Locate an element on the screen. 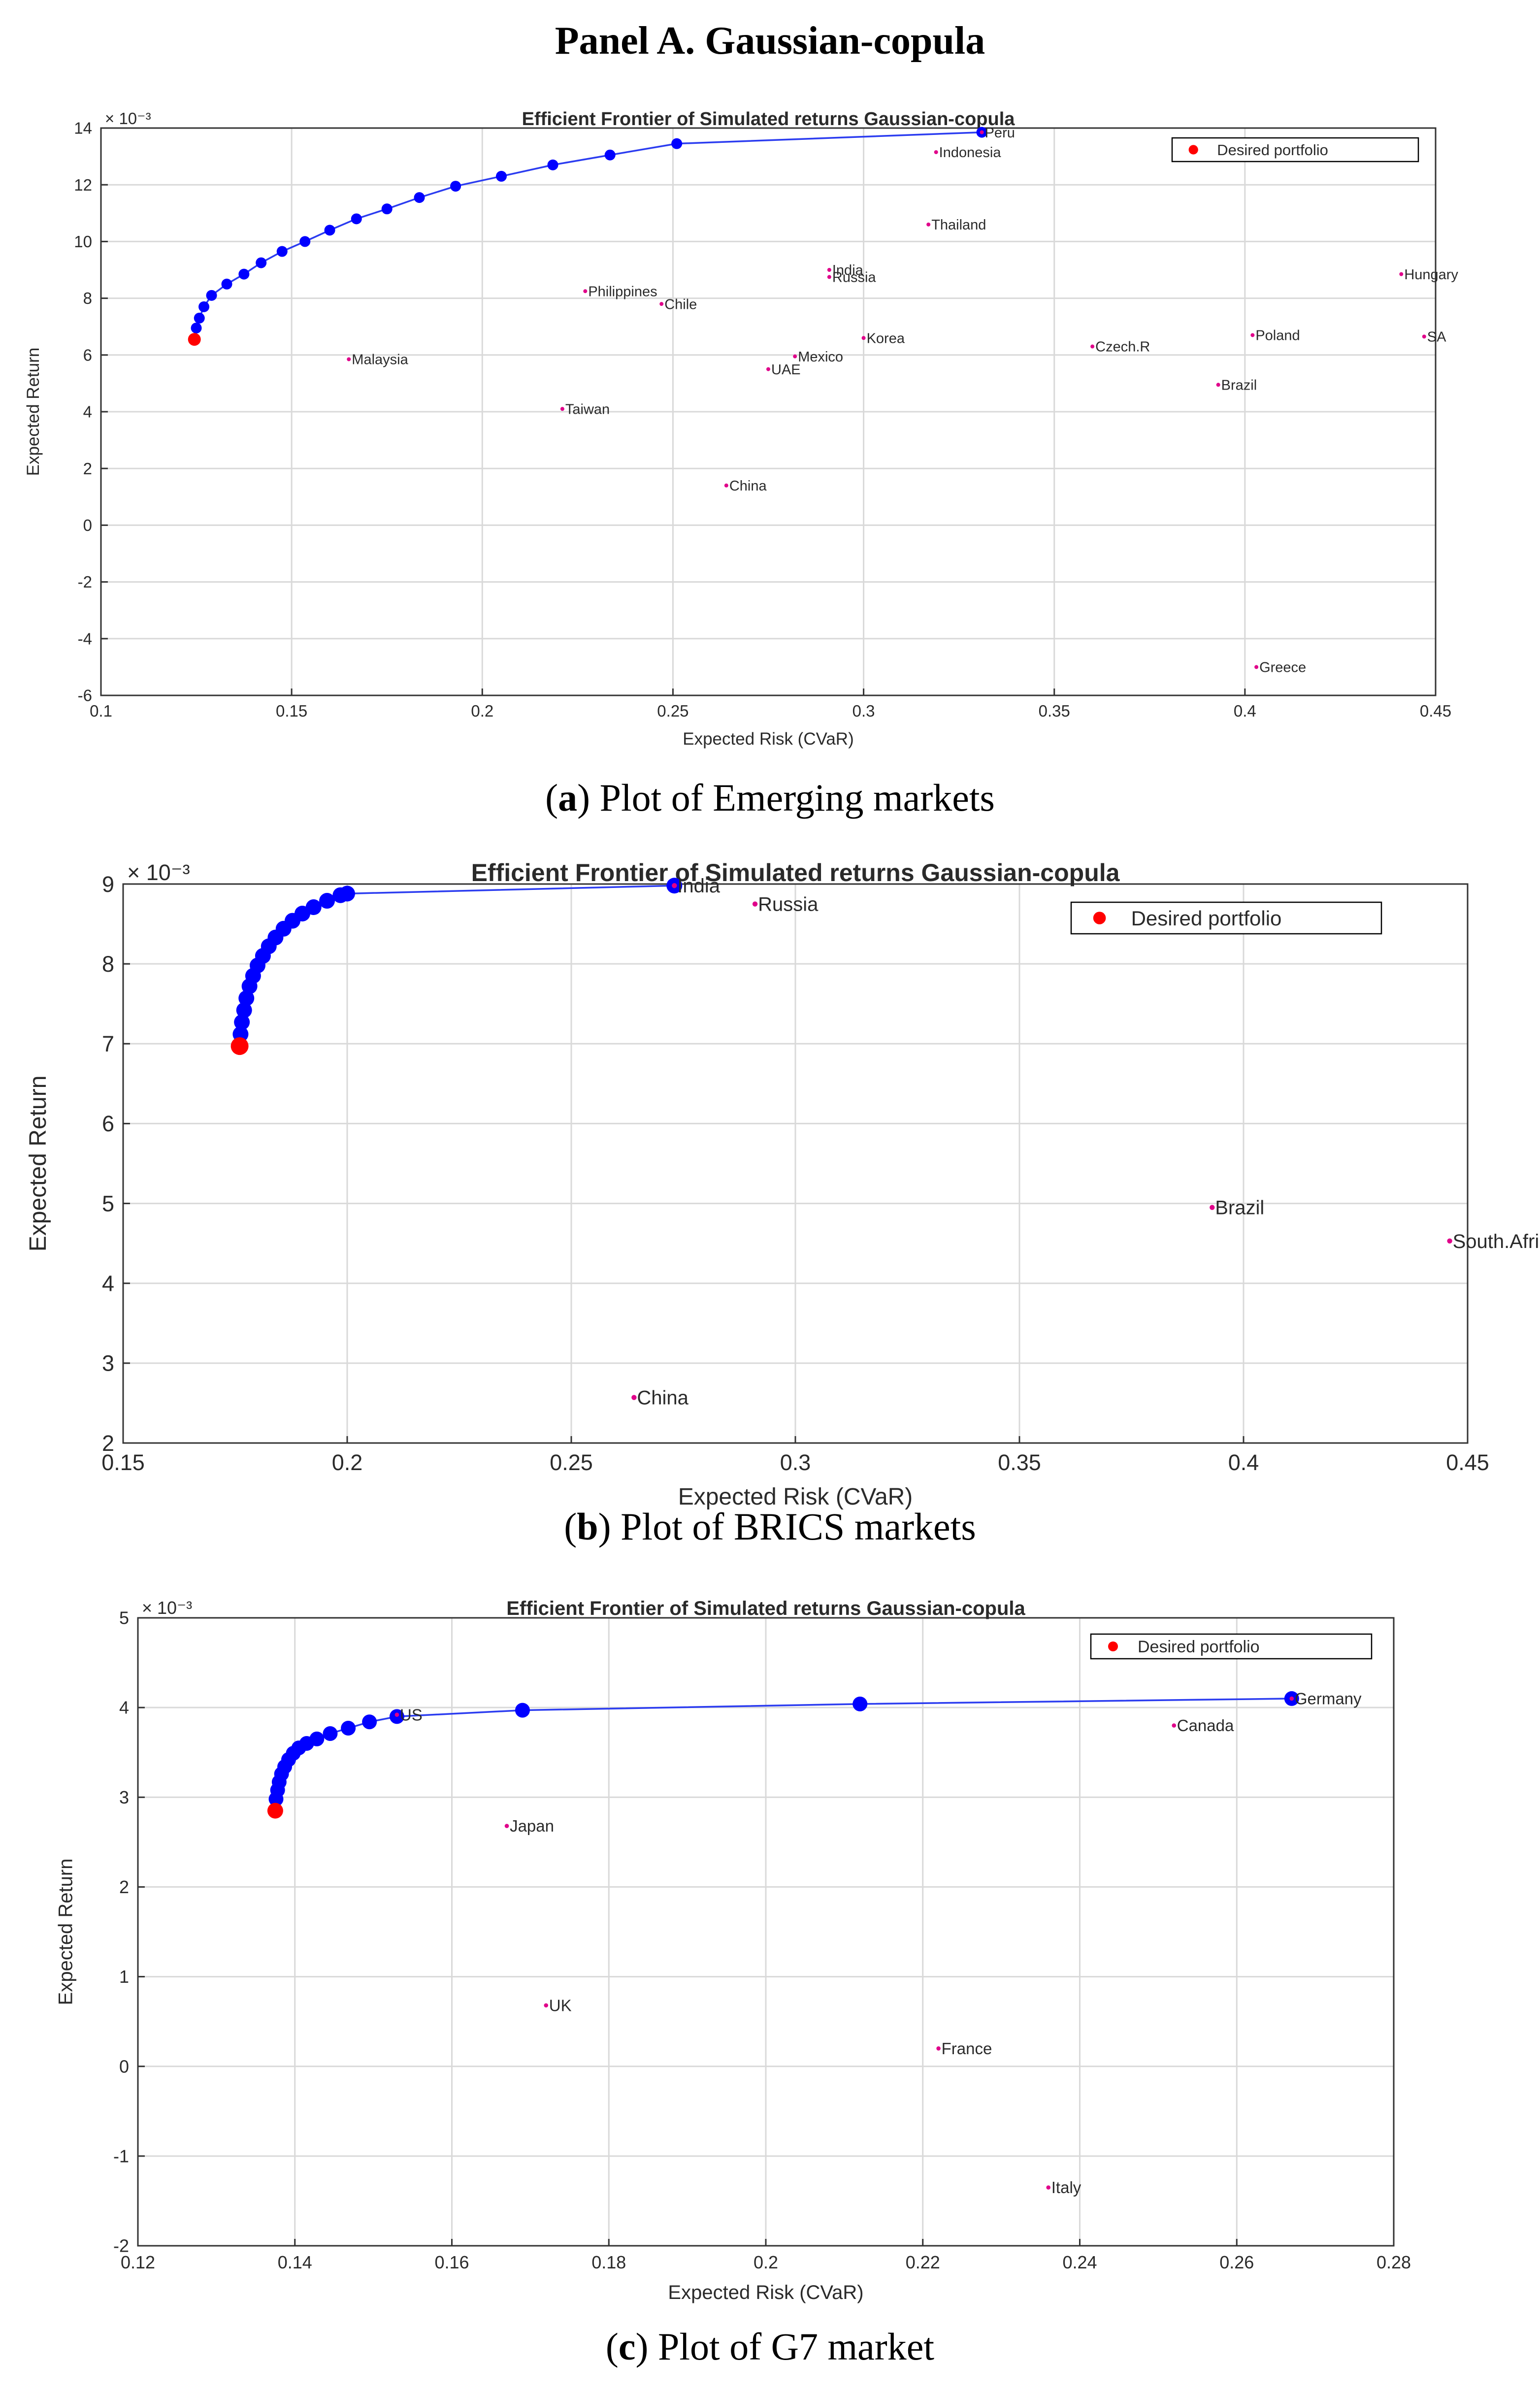  asset-label-poland: Poland is located at coordinates (1277, 336).